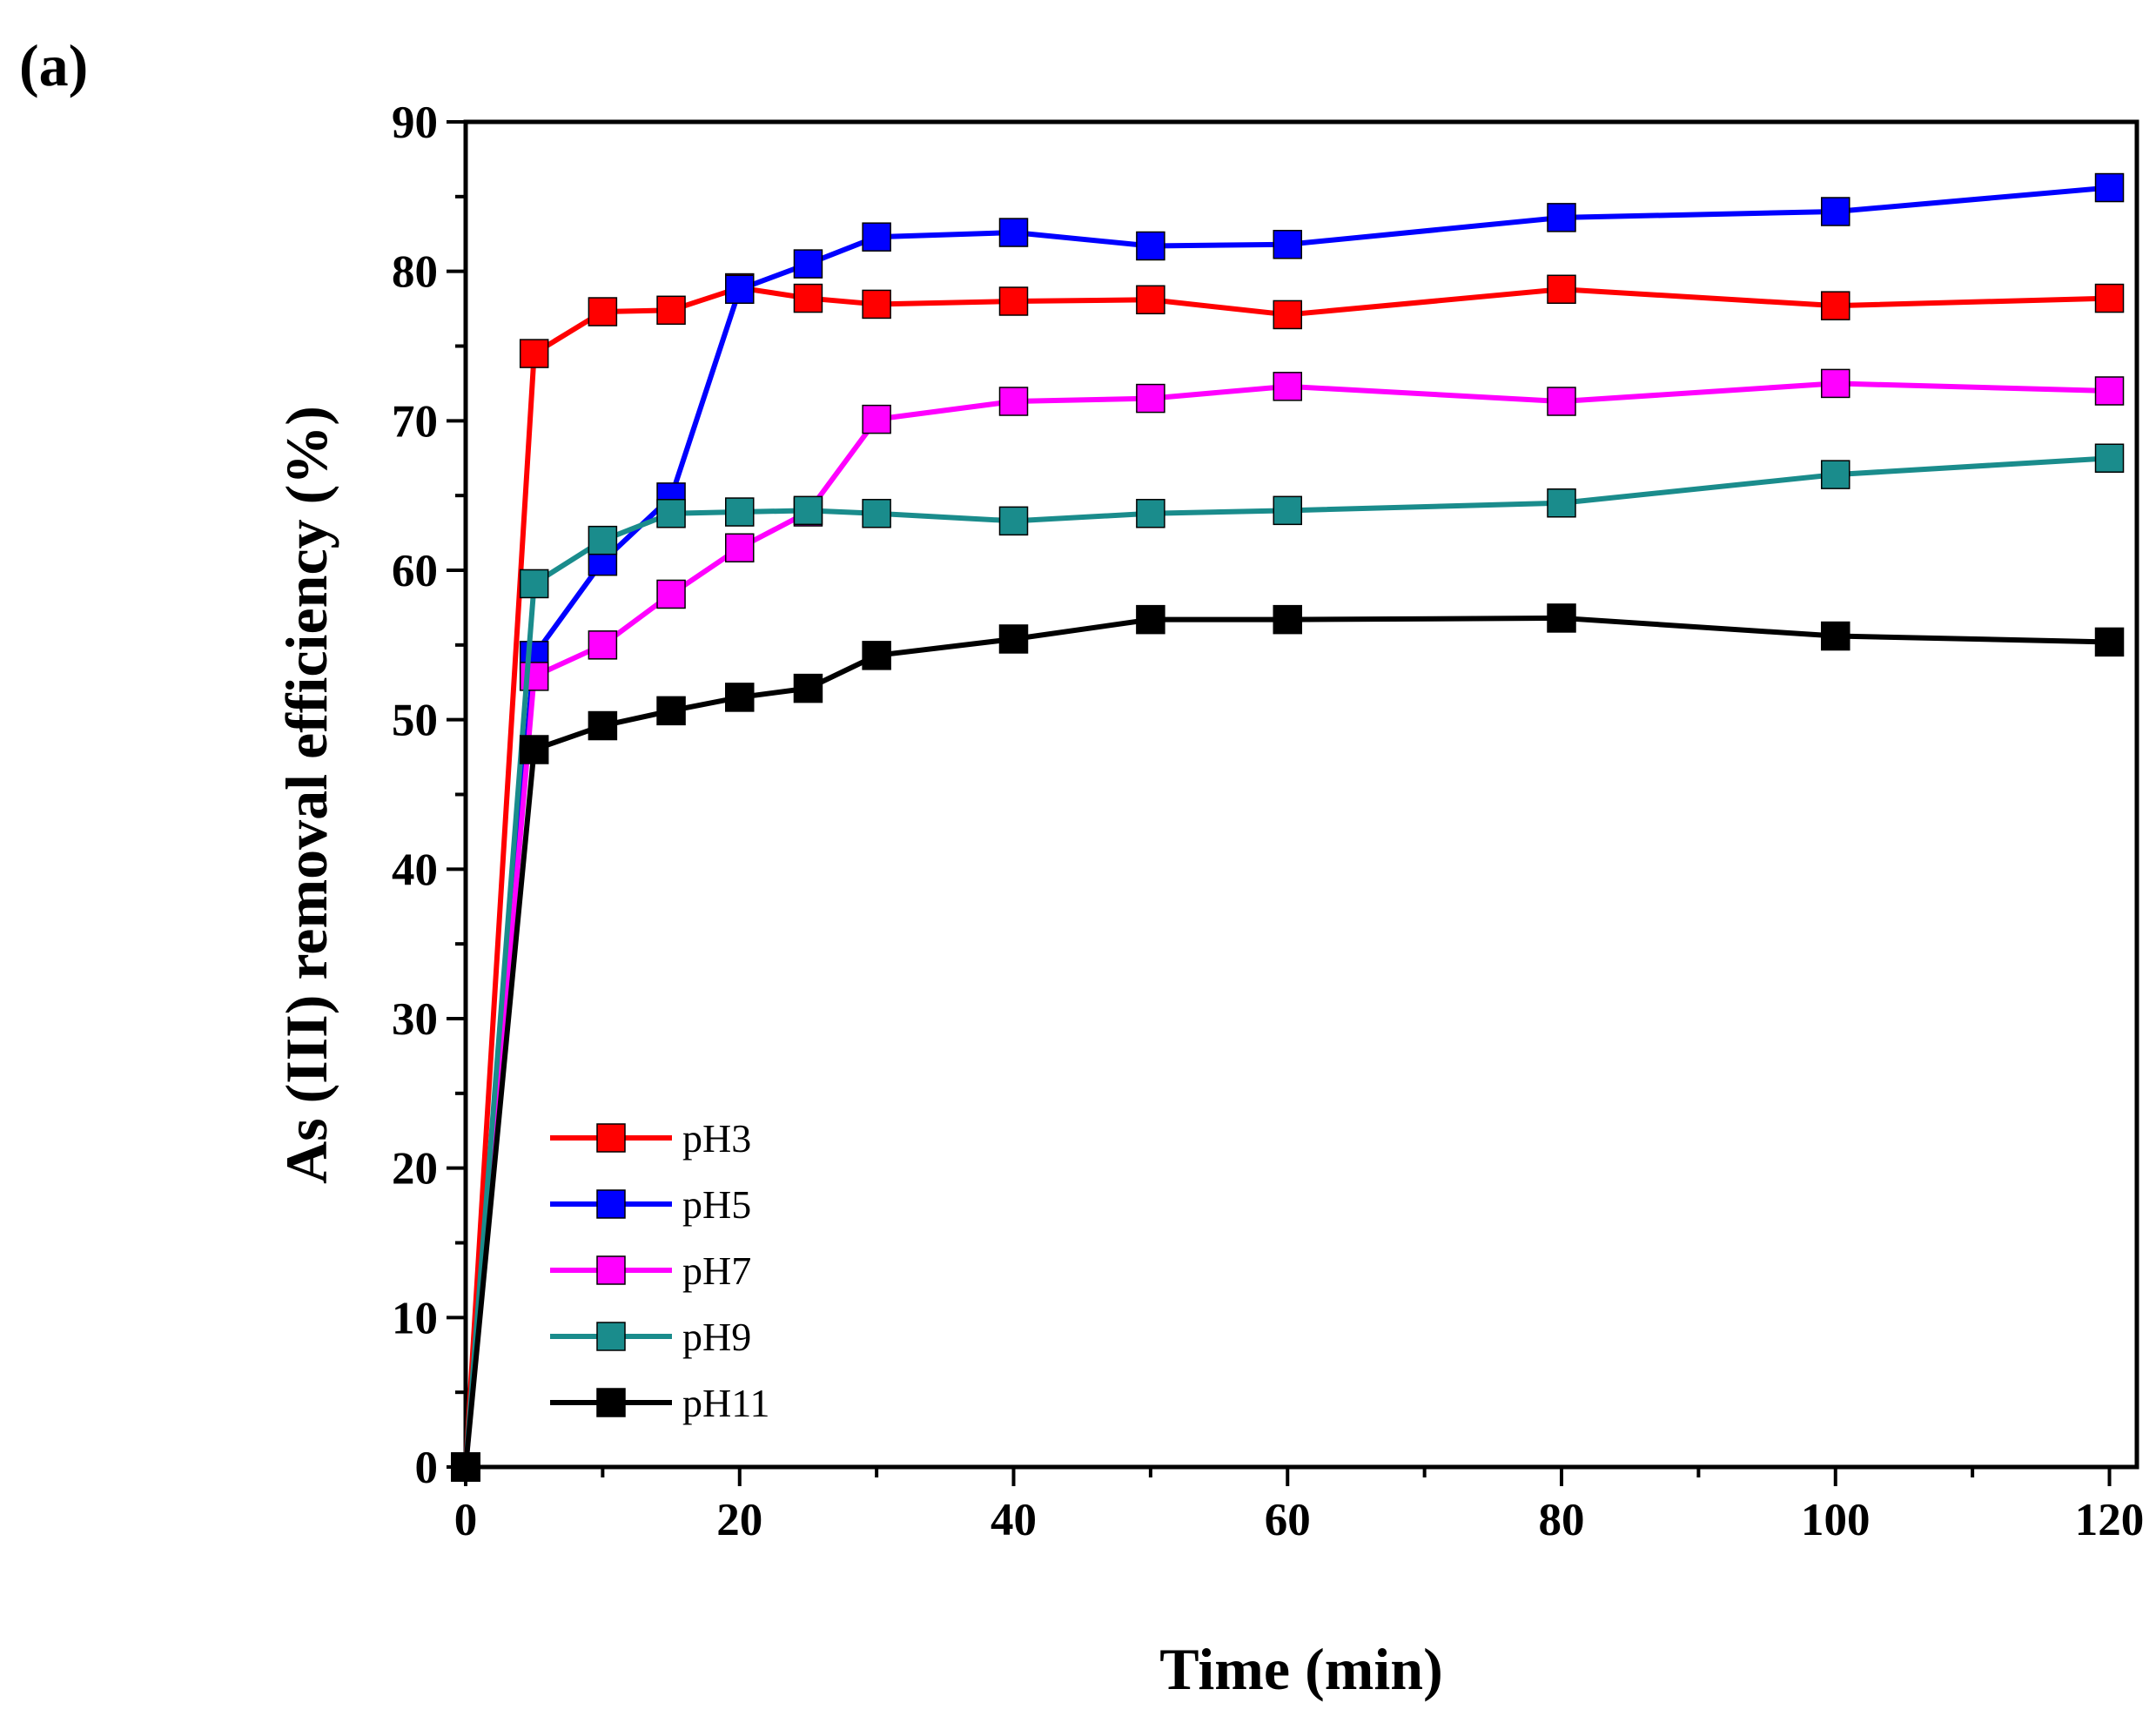 The height and width of the screenshot is (1716, 2156). What do you see at coordinates (415, 1318) in the screenshot?
I see `y-tick-label: 10` at bounding box center [415, 1318].